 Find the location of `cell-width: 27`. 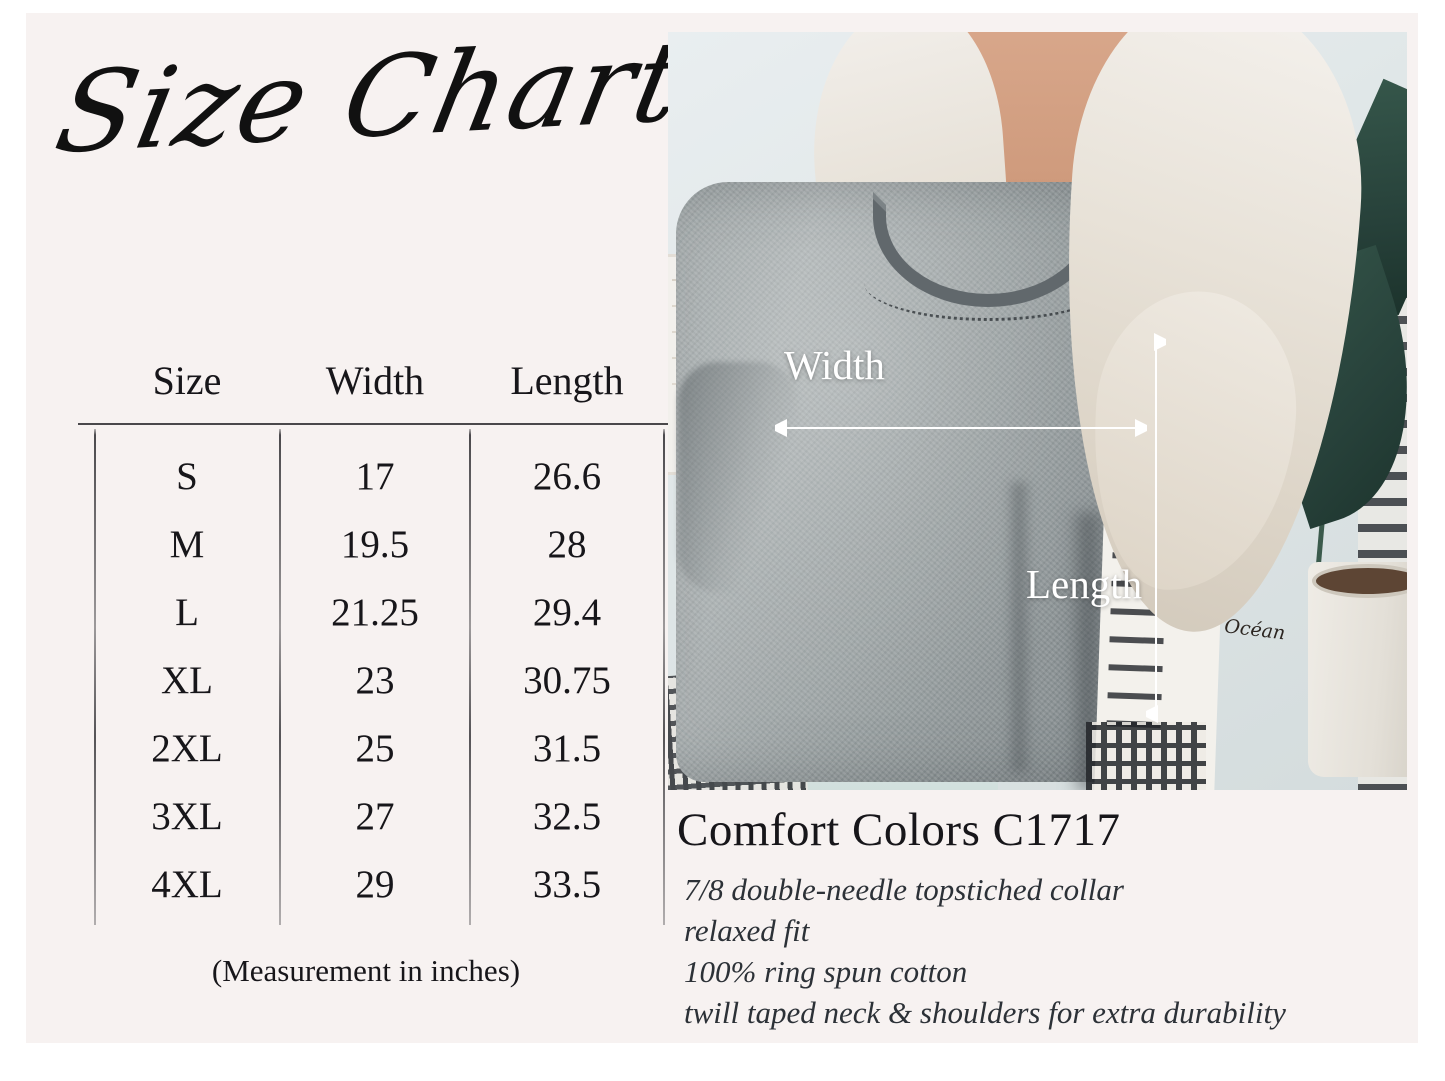

cell-width: 27 is located at coordinates (375, 816).